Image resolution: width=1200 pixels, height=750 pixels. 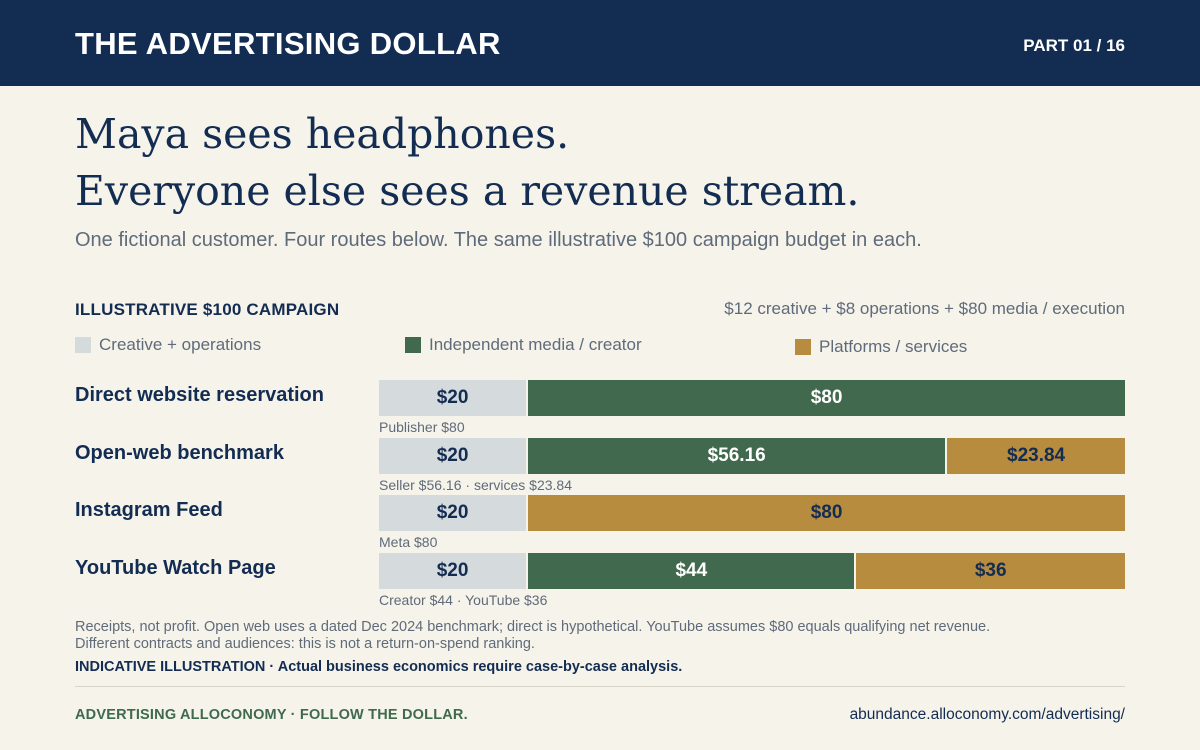 I want to click on chart-title: ILLUSTRATIVE $100 CAMPAIGN, so click(x=207, y=309).